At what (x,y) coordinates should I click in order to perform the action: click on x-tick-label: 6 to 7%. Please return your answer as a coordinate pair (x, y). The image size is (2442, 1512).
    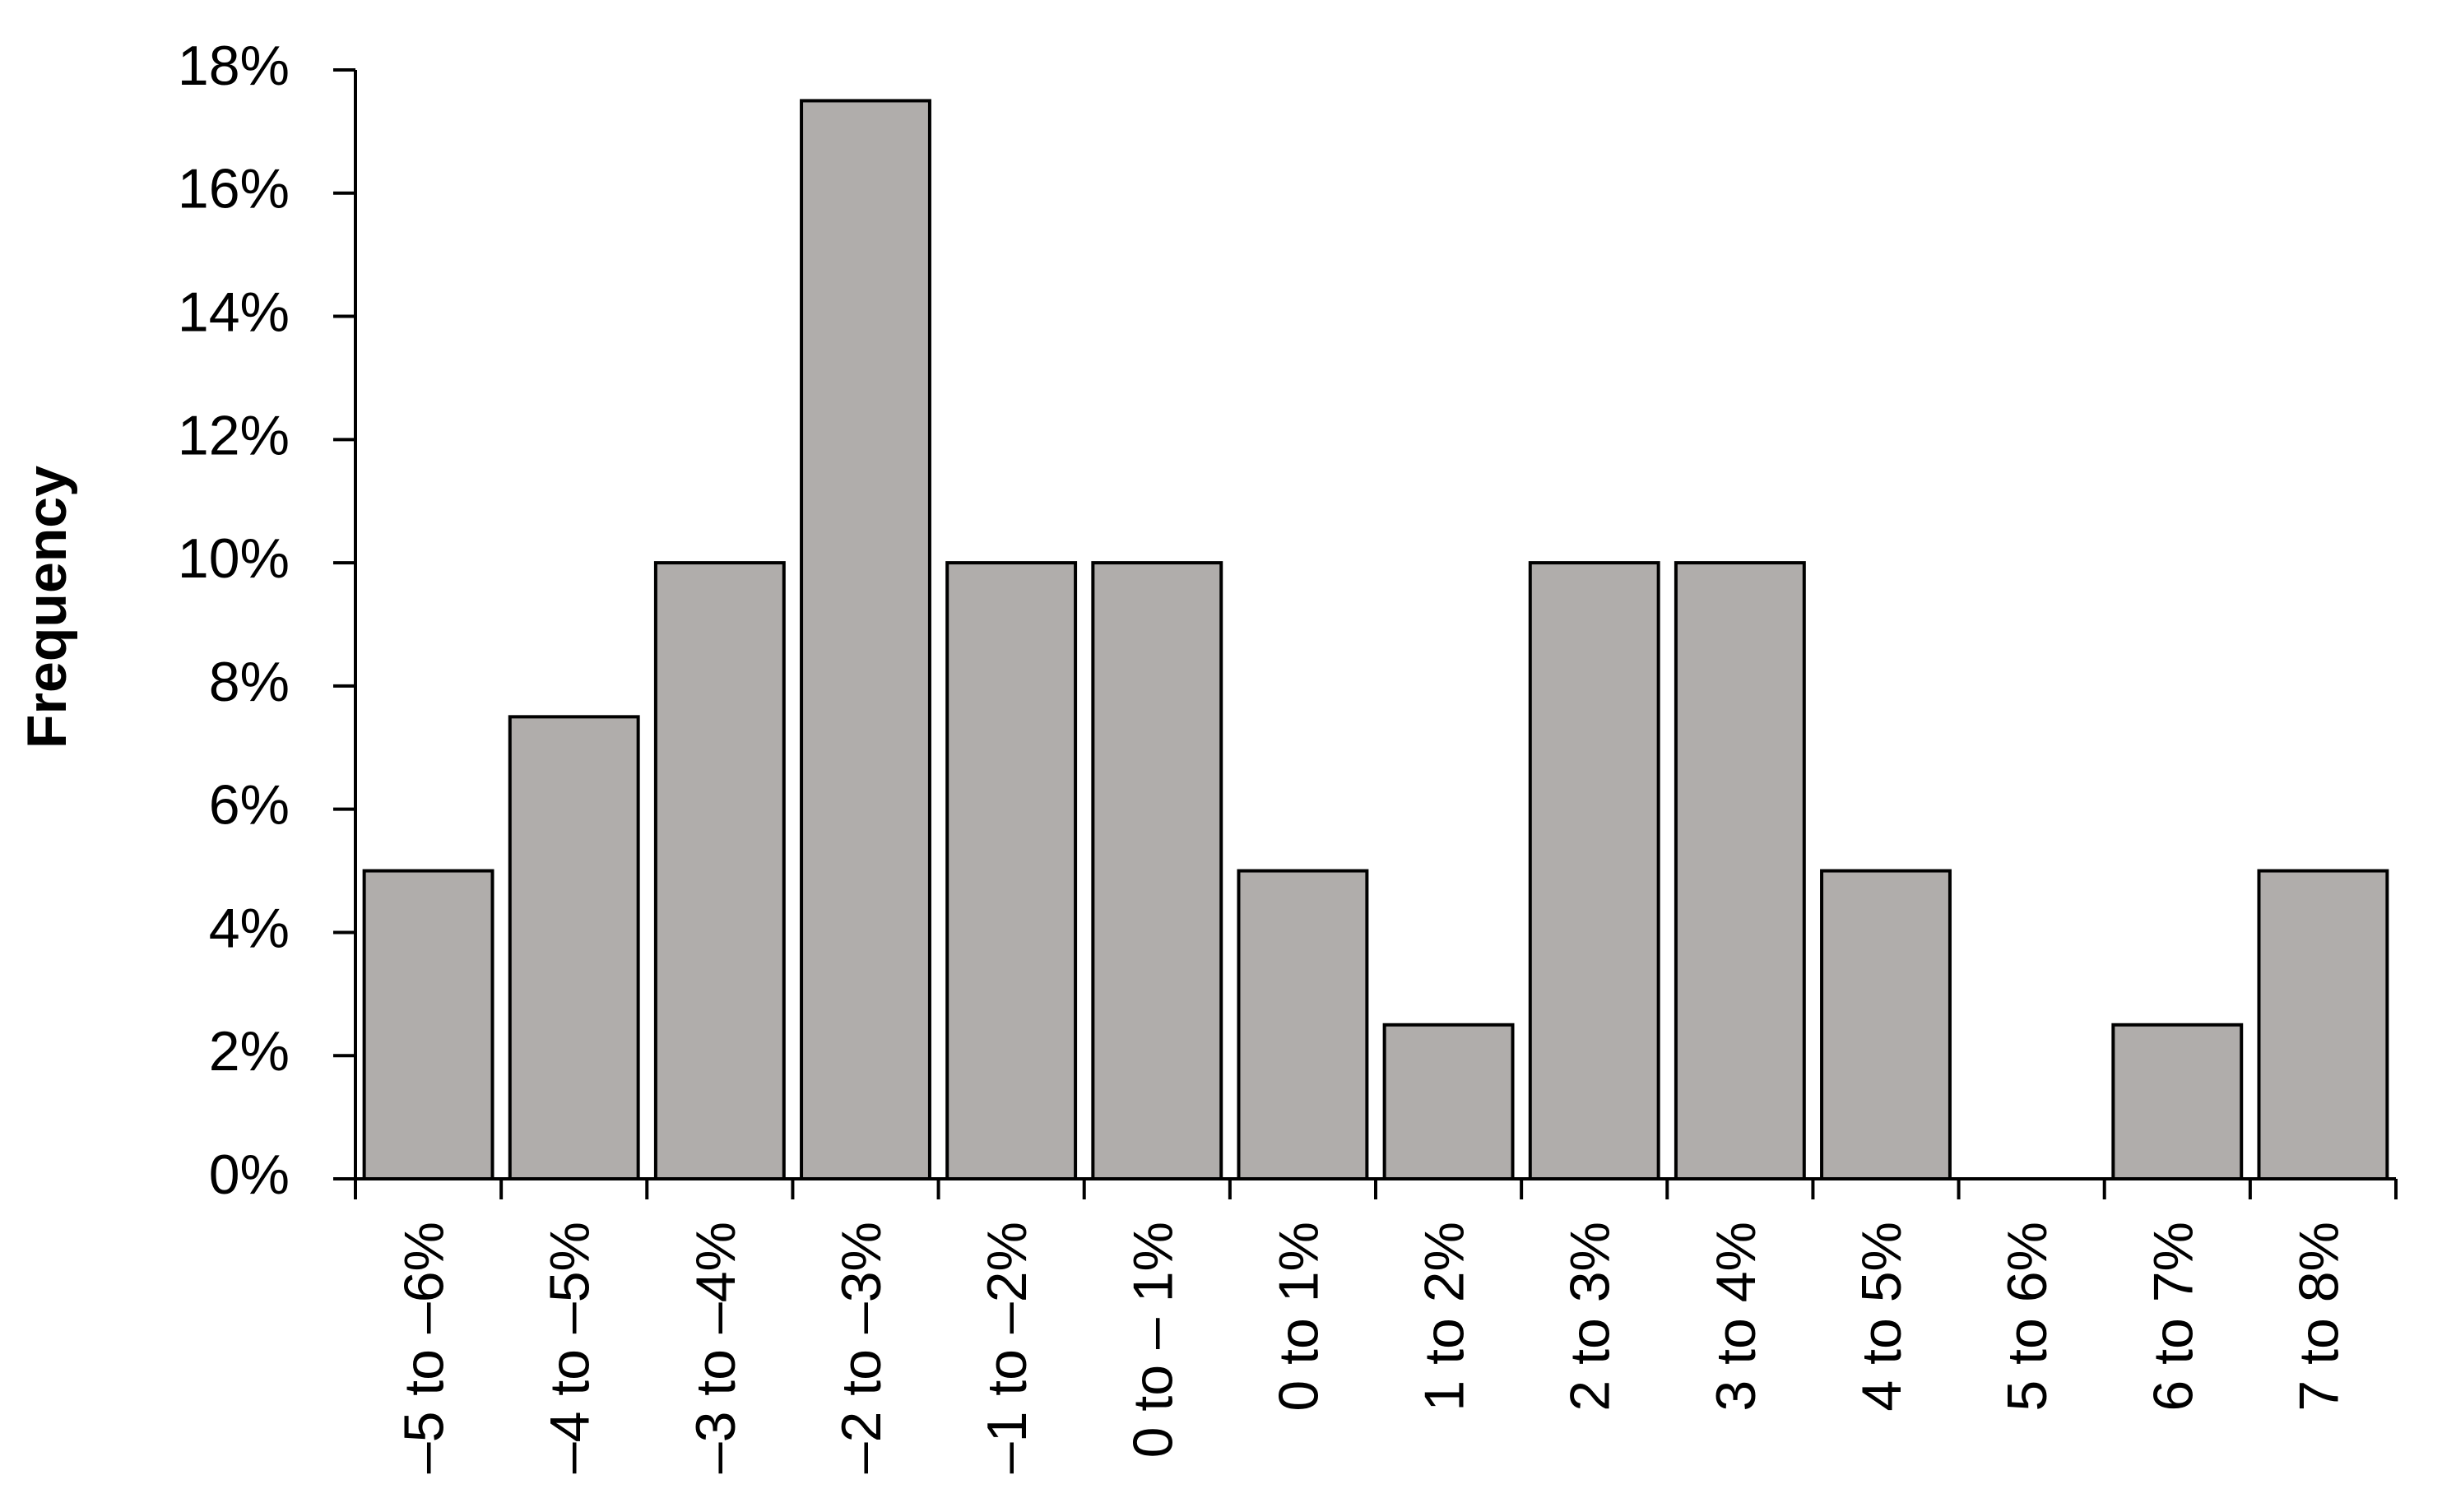
    Looking at the image, I should click on (2173, 1317).